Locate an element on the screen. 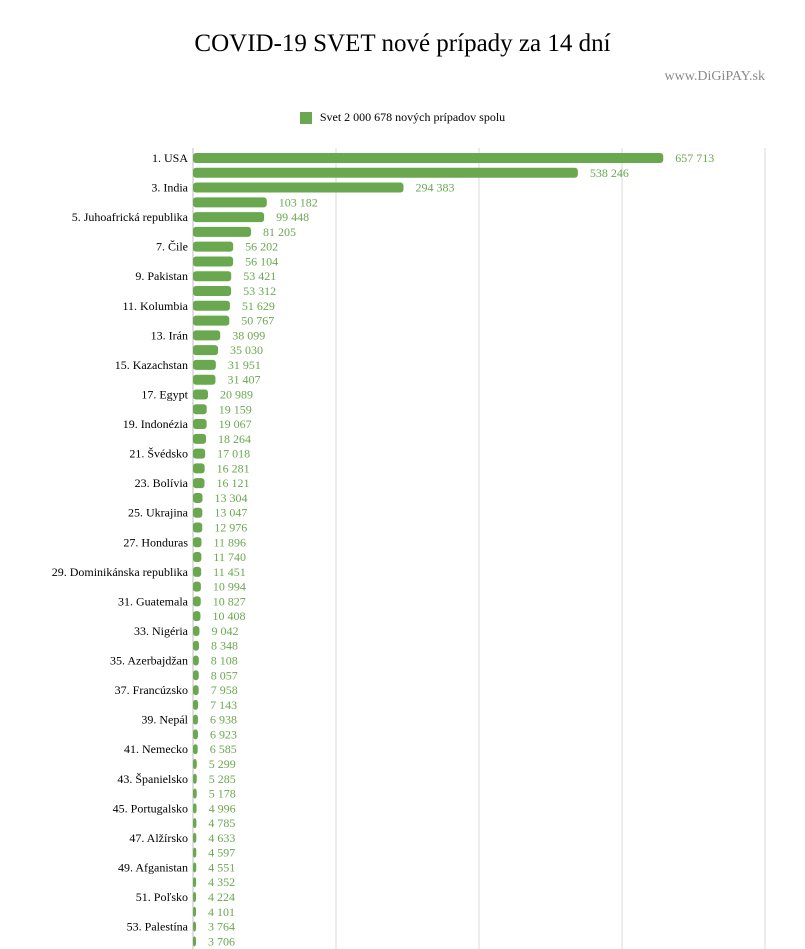 This screenshot has height=949, width=805. value-label: 5 178 is located at coordinates (222, 794).